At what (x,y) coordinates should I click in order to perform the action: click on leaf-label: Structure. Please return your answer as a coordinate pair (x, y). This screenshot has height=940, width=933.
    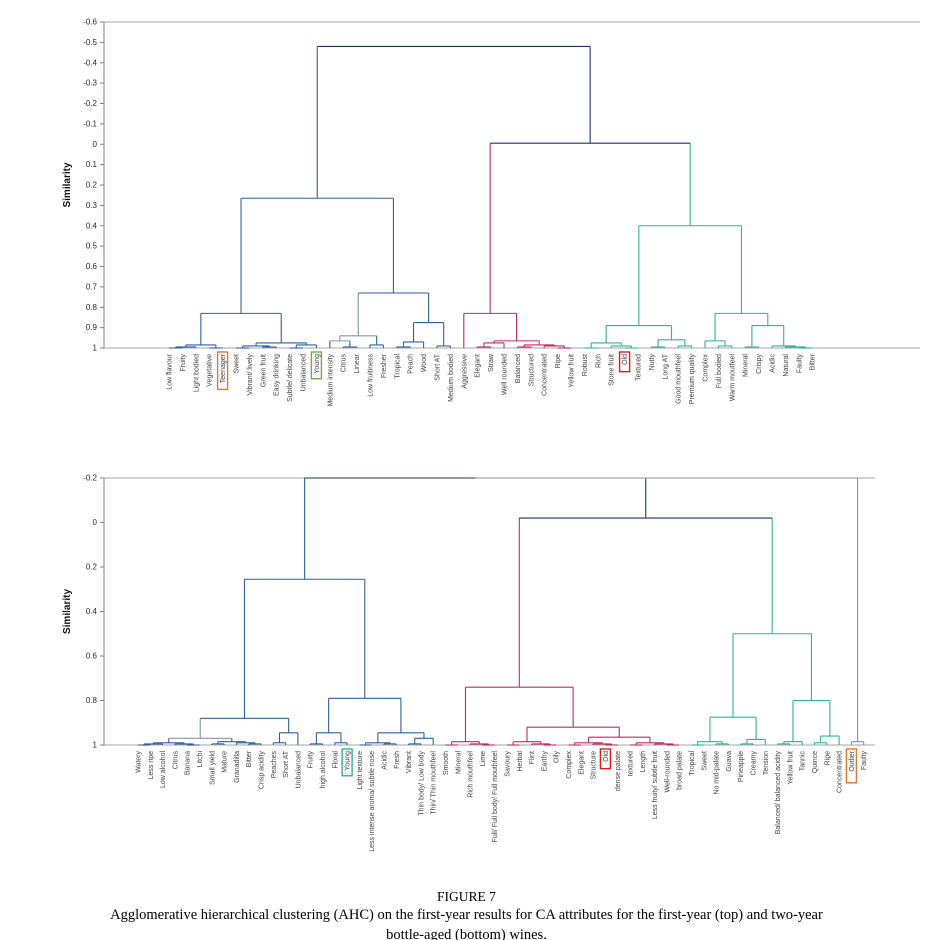
    Looking at the image, I should click on (594, 765).